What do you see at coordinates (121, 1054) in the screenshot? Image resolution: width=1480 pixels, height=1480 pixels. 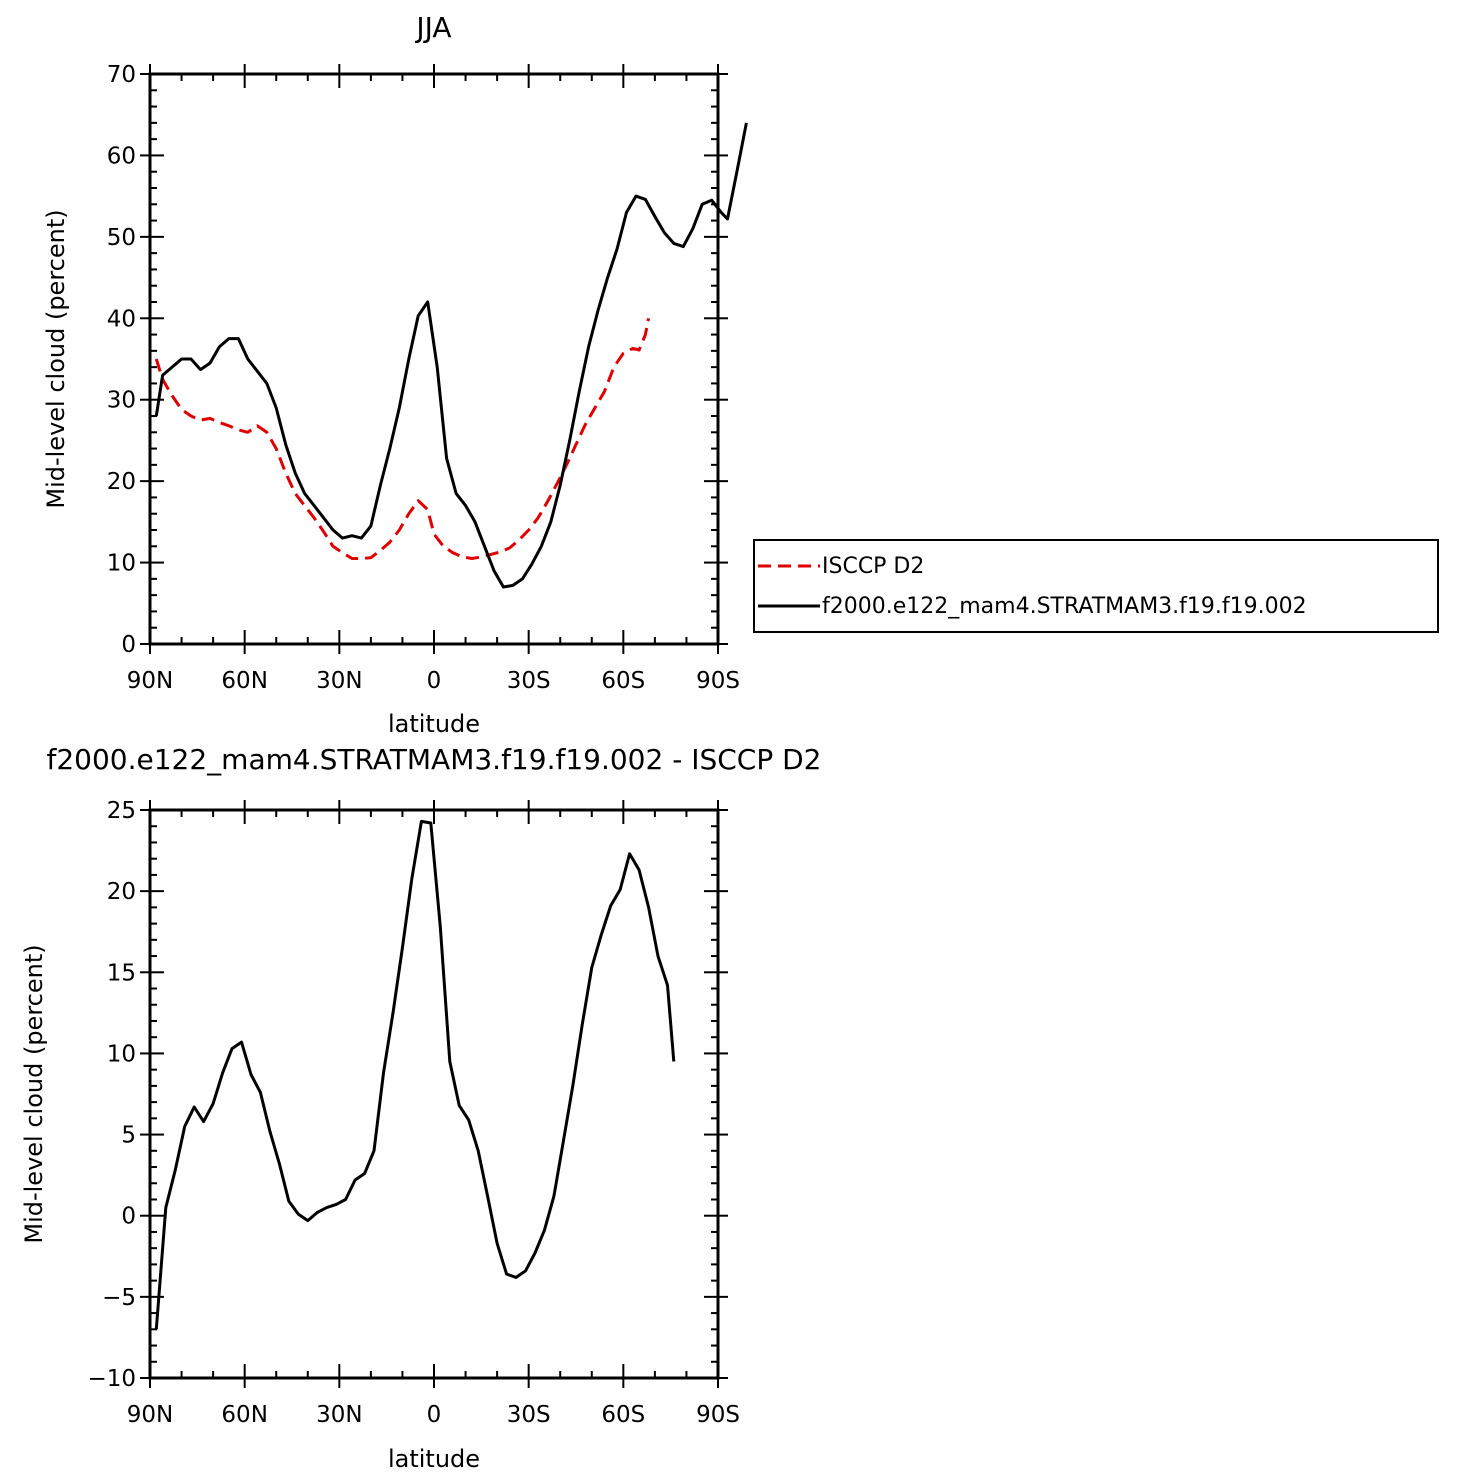 I see `bottom-y-tick-label: 10` at bounding box center [121, 1054].